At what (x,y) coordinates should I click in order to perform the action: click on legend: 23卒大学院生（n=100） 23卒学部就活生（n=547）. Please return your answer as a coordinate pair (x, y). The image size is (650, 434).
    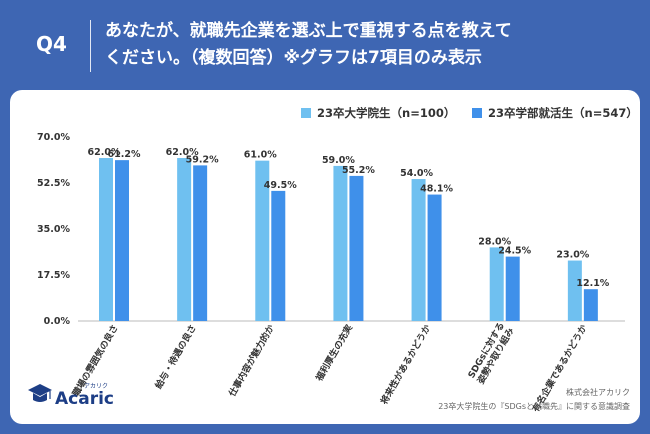
    Looking at the image, I should click on (469, 113).